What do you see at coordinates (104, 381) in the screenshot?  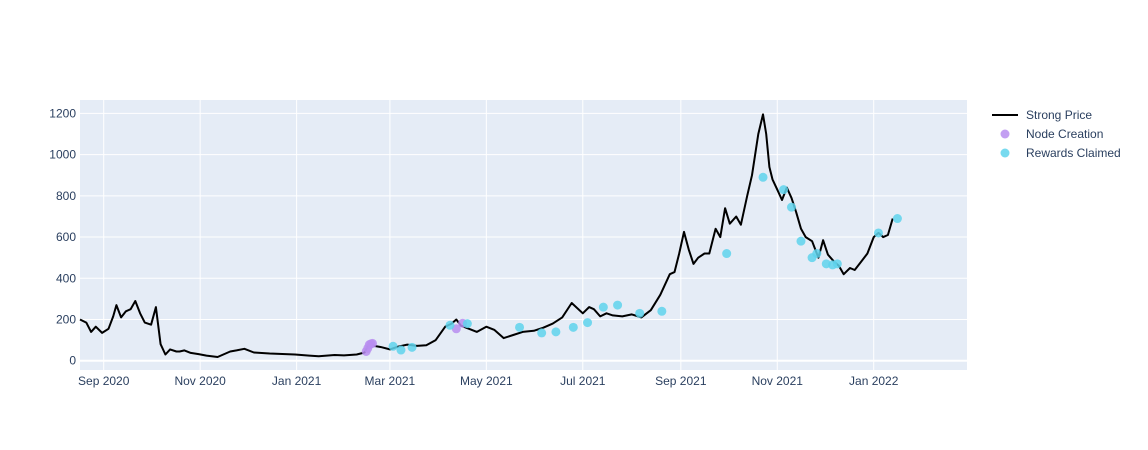 I see `x-tick-label: Sep 2020` at bounding box center [104, 381].